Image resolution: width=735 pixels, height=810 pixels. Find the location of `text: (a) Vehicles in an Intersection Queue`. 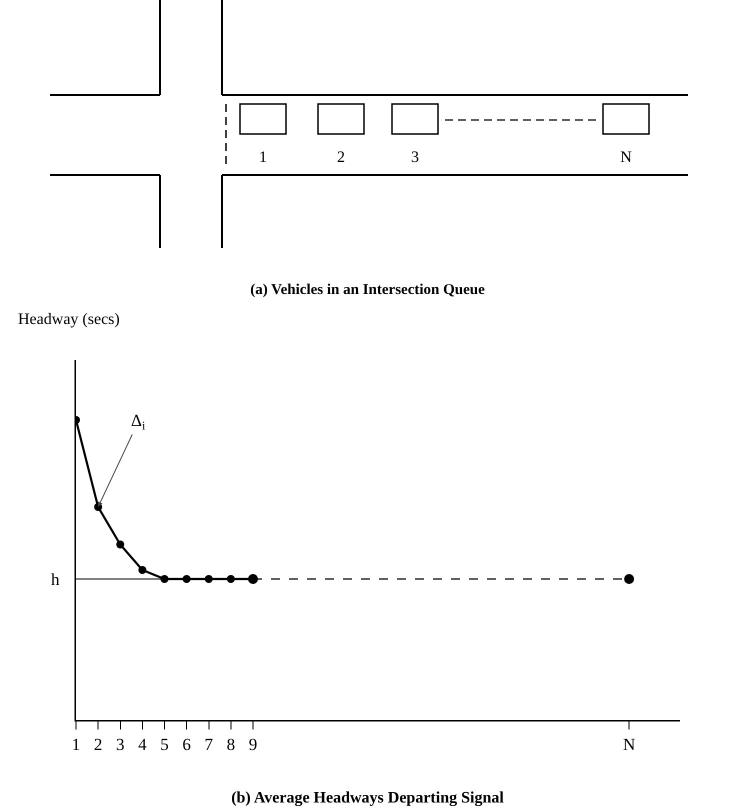

text: (a) Vehicles in an Intersection Queue is located at coordinates (367, 290).